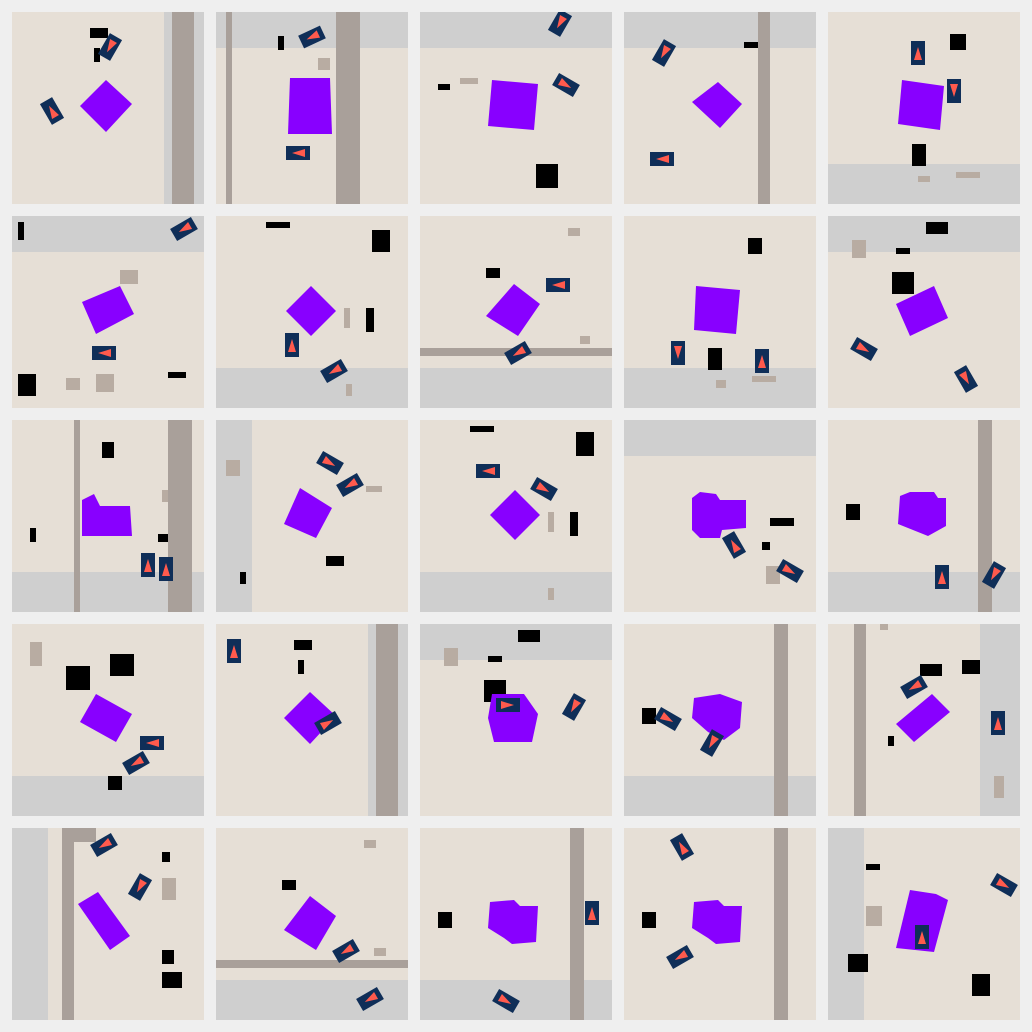 The width and height of the screenshot is (1032, 1032). What do you see at coordinates (516, 312) in the screenshot?
I see `tile-r2c3` at bounding box center [516, 312].